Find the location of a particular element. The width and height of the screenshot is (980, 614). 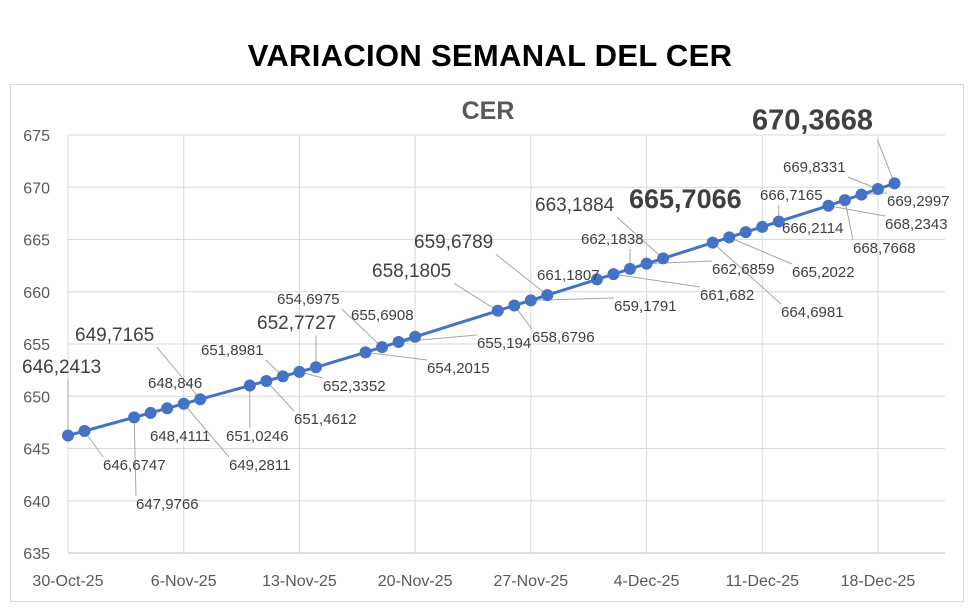

data-label: 651,8981 is located at coordinates (232, 350).